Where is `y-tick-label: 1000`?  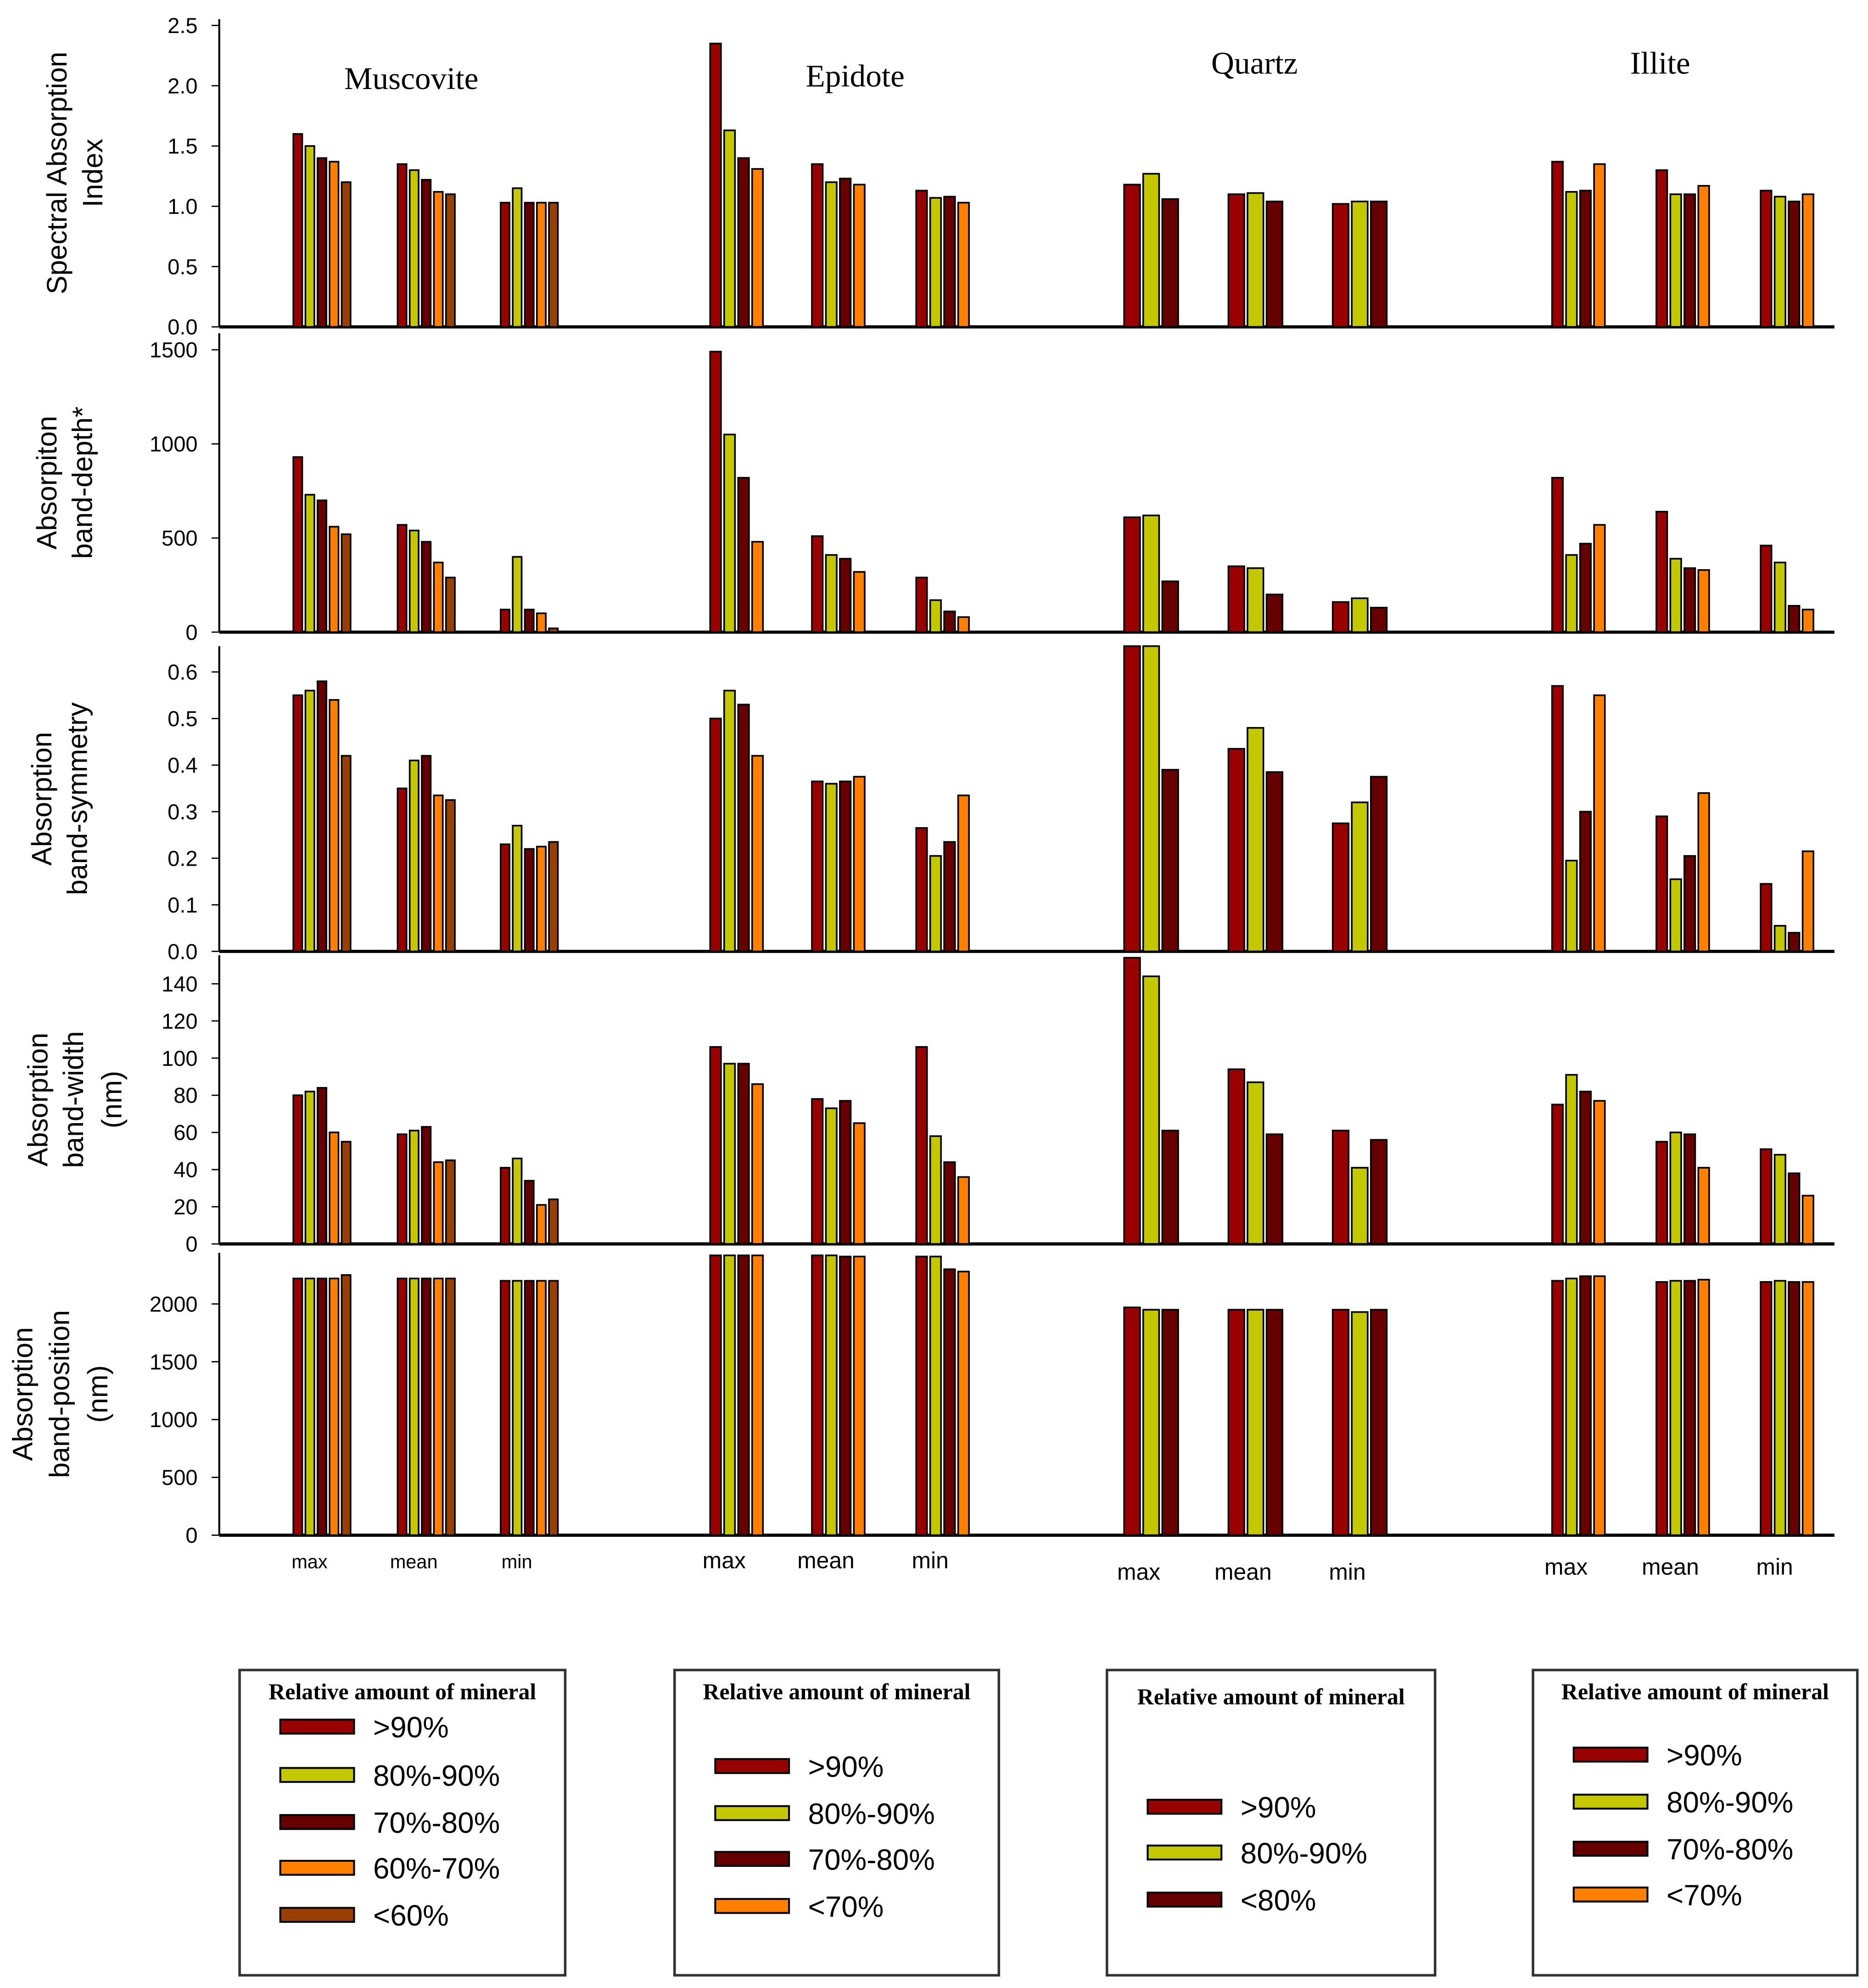
y-tick-label: 1000 is located at coordinates (174, 444).